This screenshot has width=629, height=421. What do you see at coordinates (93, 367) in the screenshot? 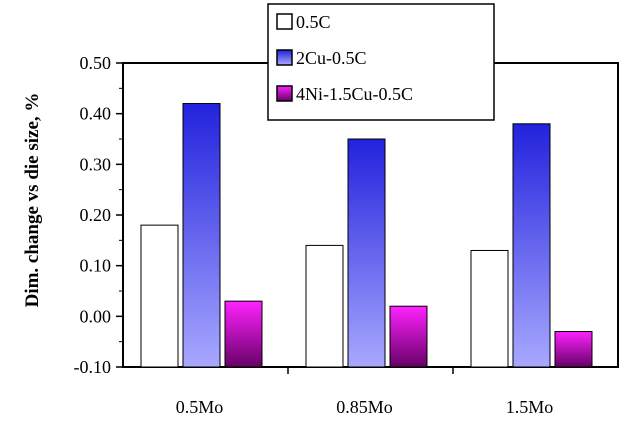
I see `y-tick-label: -0.10` at bounding box center [93, 367].